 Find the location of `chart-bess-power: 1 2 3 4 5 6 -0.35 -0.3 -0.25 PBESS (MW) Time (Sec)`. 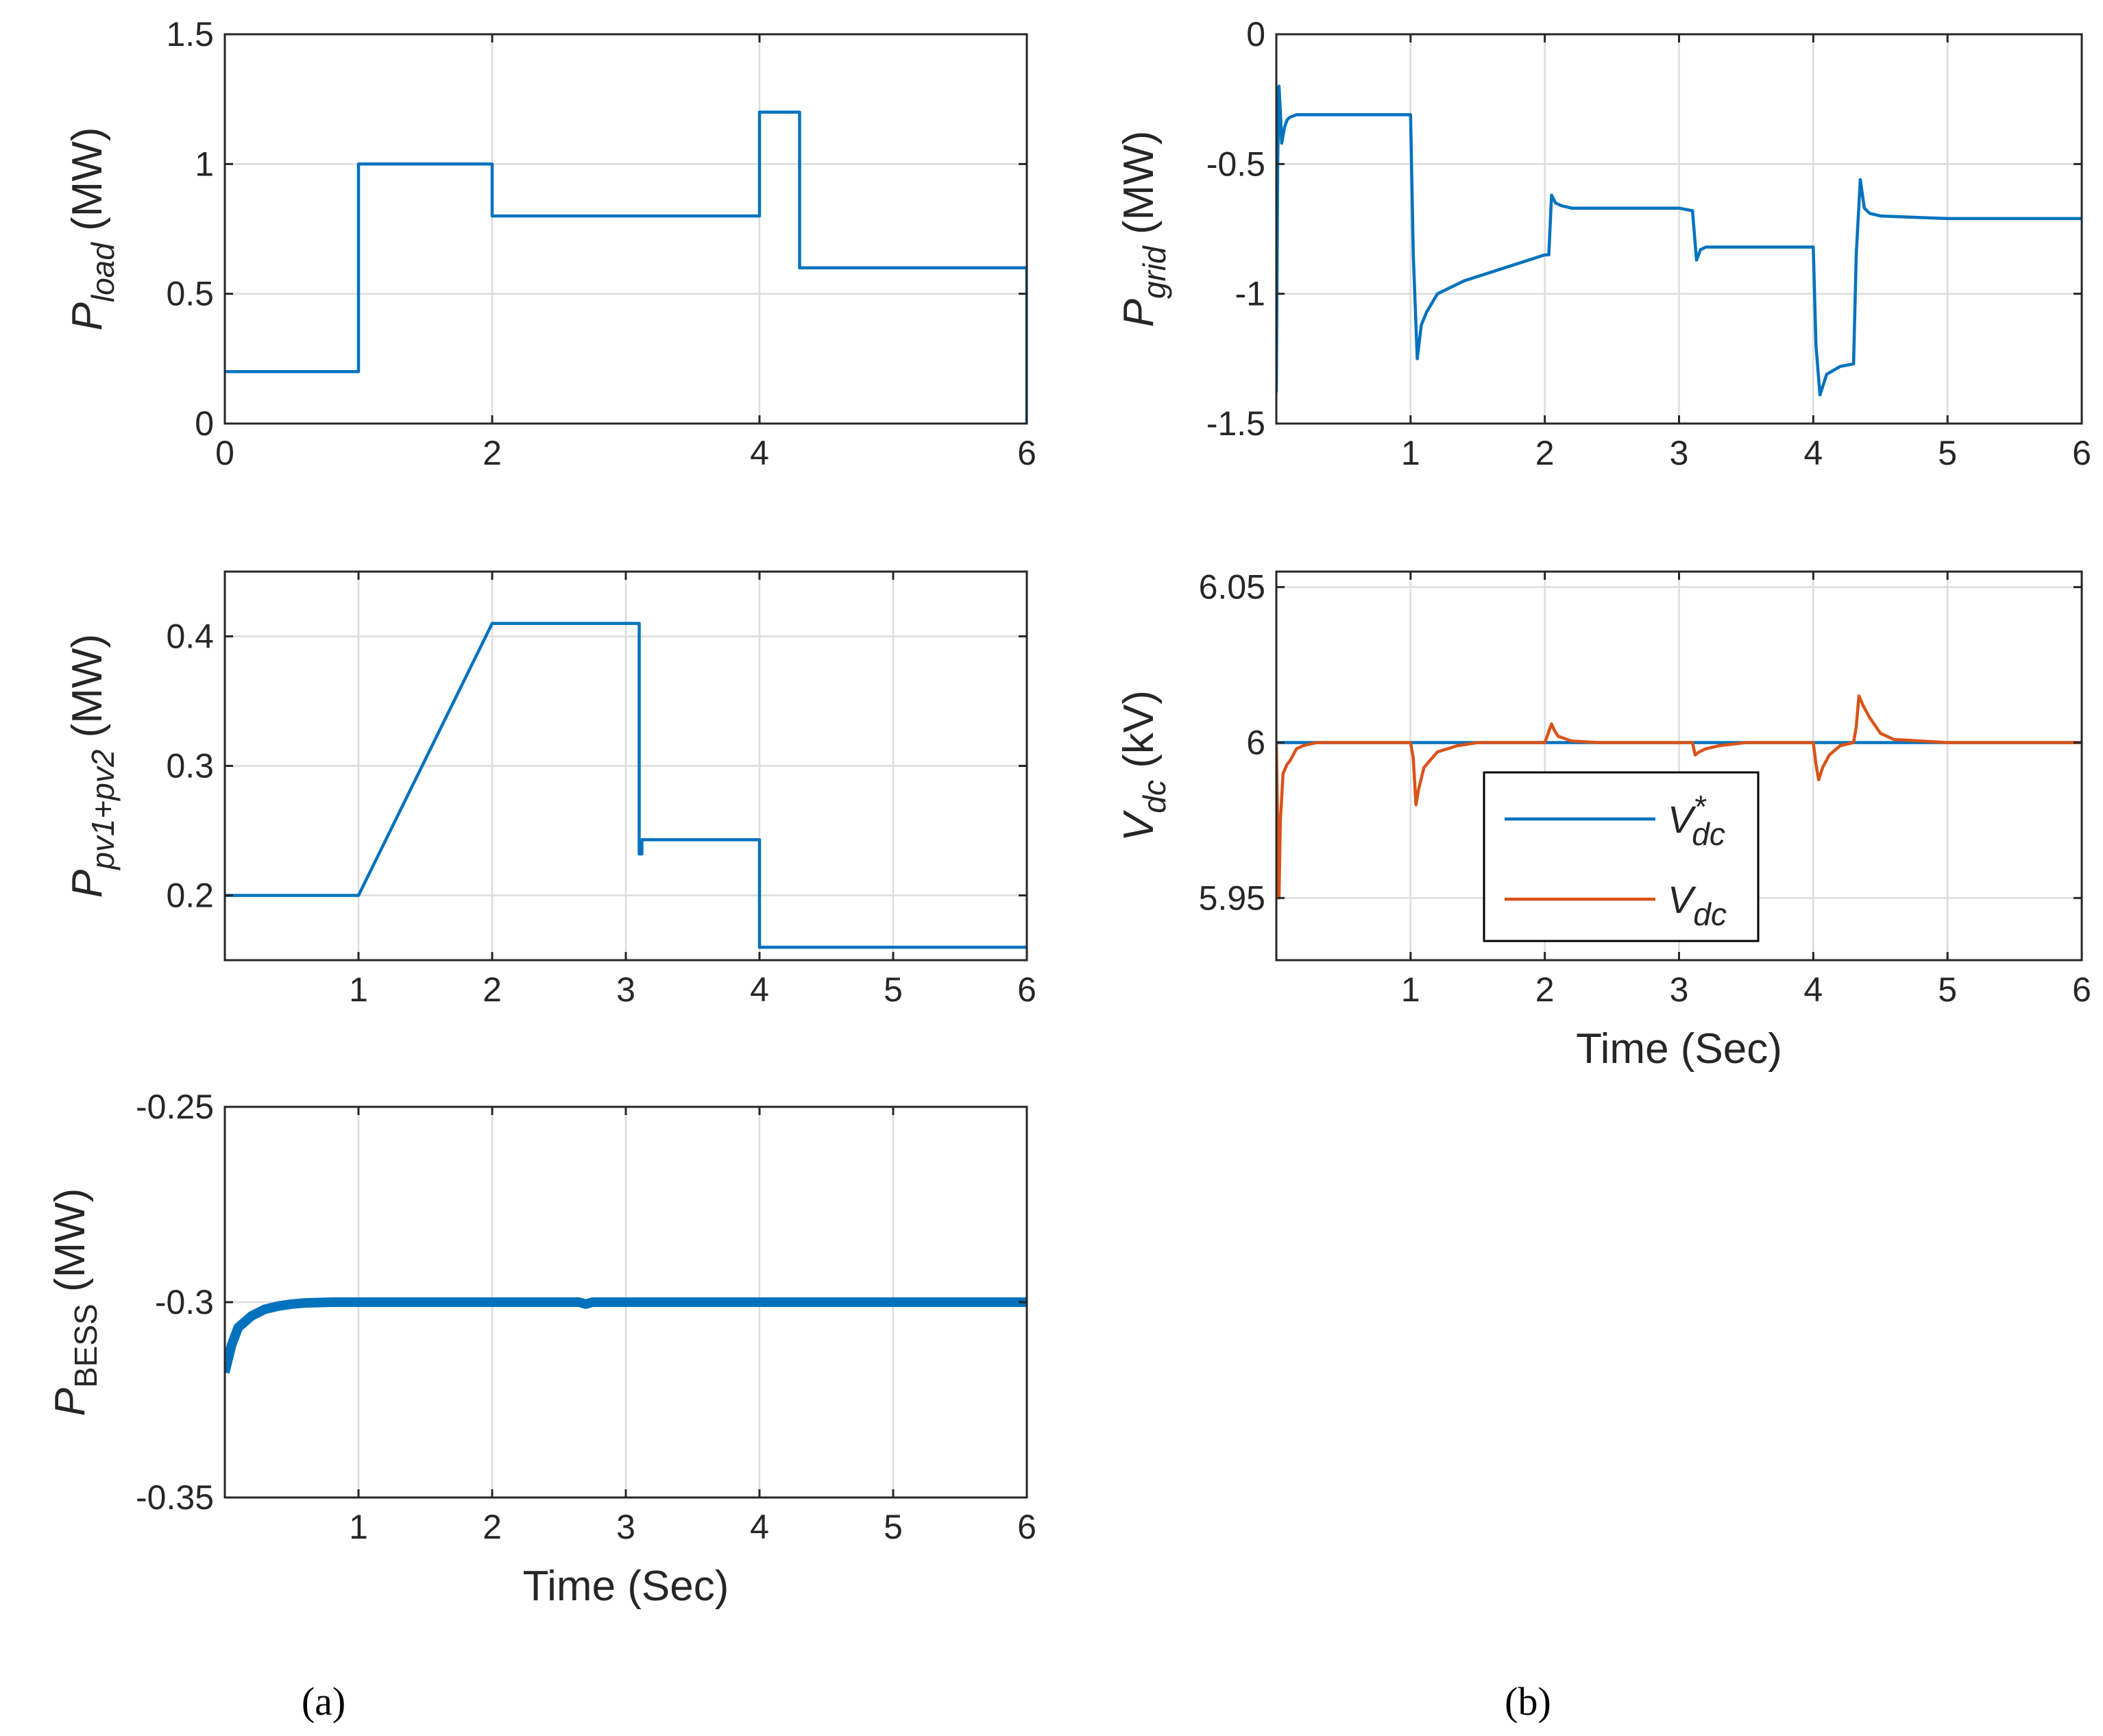

chart-bess-power: 1 2 3 4 5 6 -0.35 -0.3 -0.25 PBESS (MW) Time (Sec) is located at coordinates (542, 1349).